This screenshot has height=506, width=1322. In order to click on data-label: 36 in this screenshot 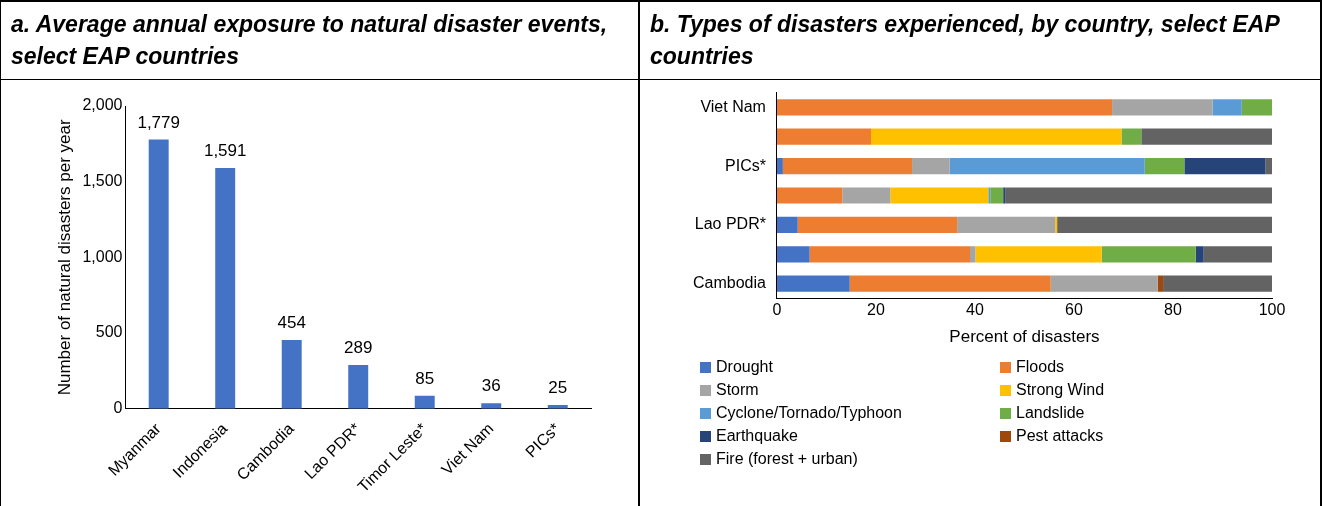, I will do `click(491, 386)`.